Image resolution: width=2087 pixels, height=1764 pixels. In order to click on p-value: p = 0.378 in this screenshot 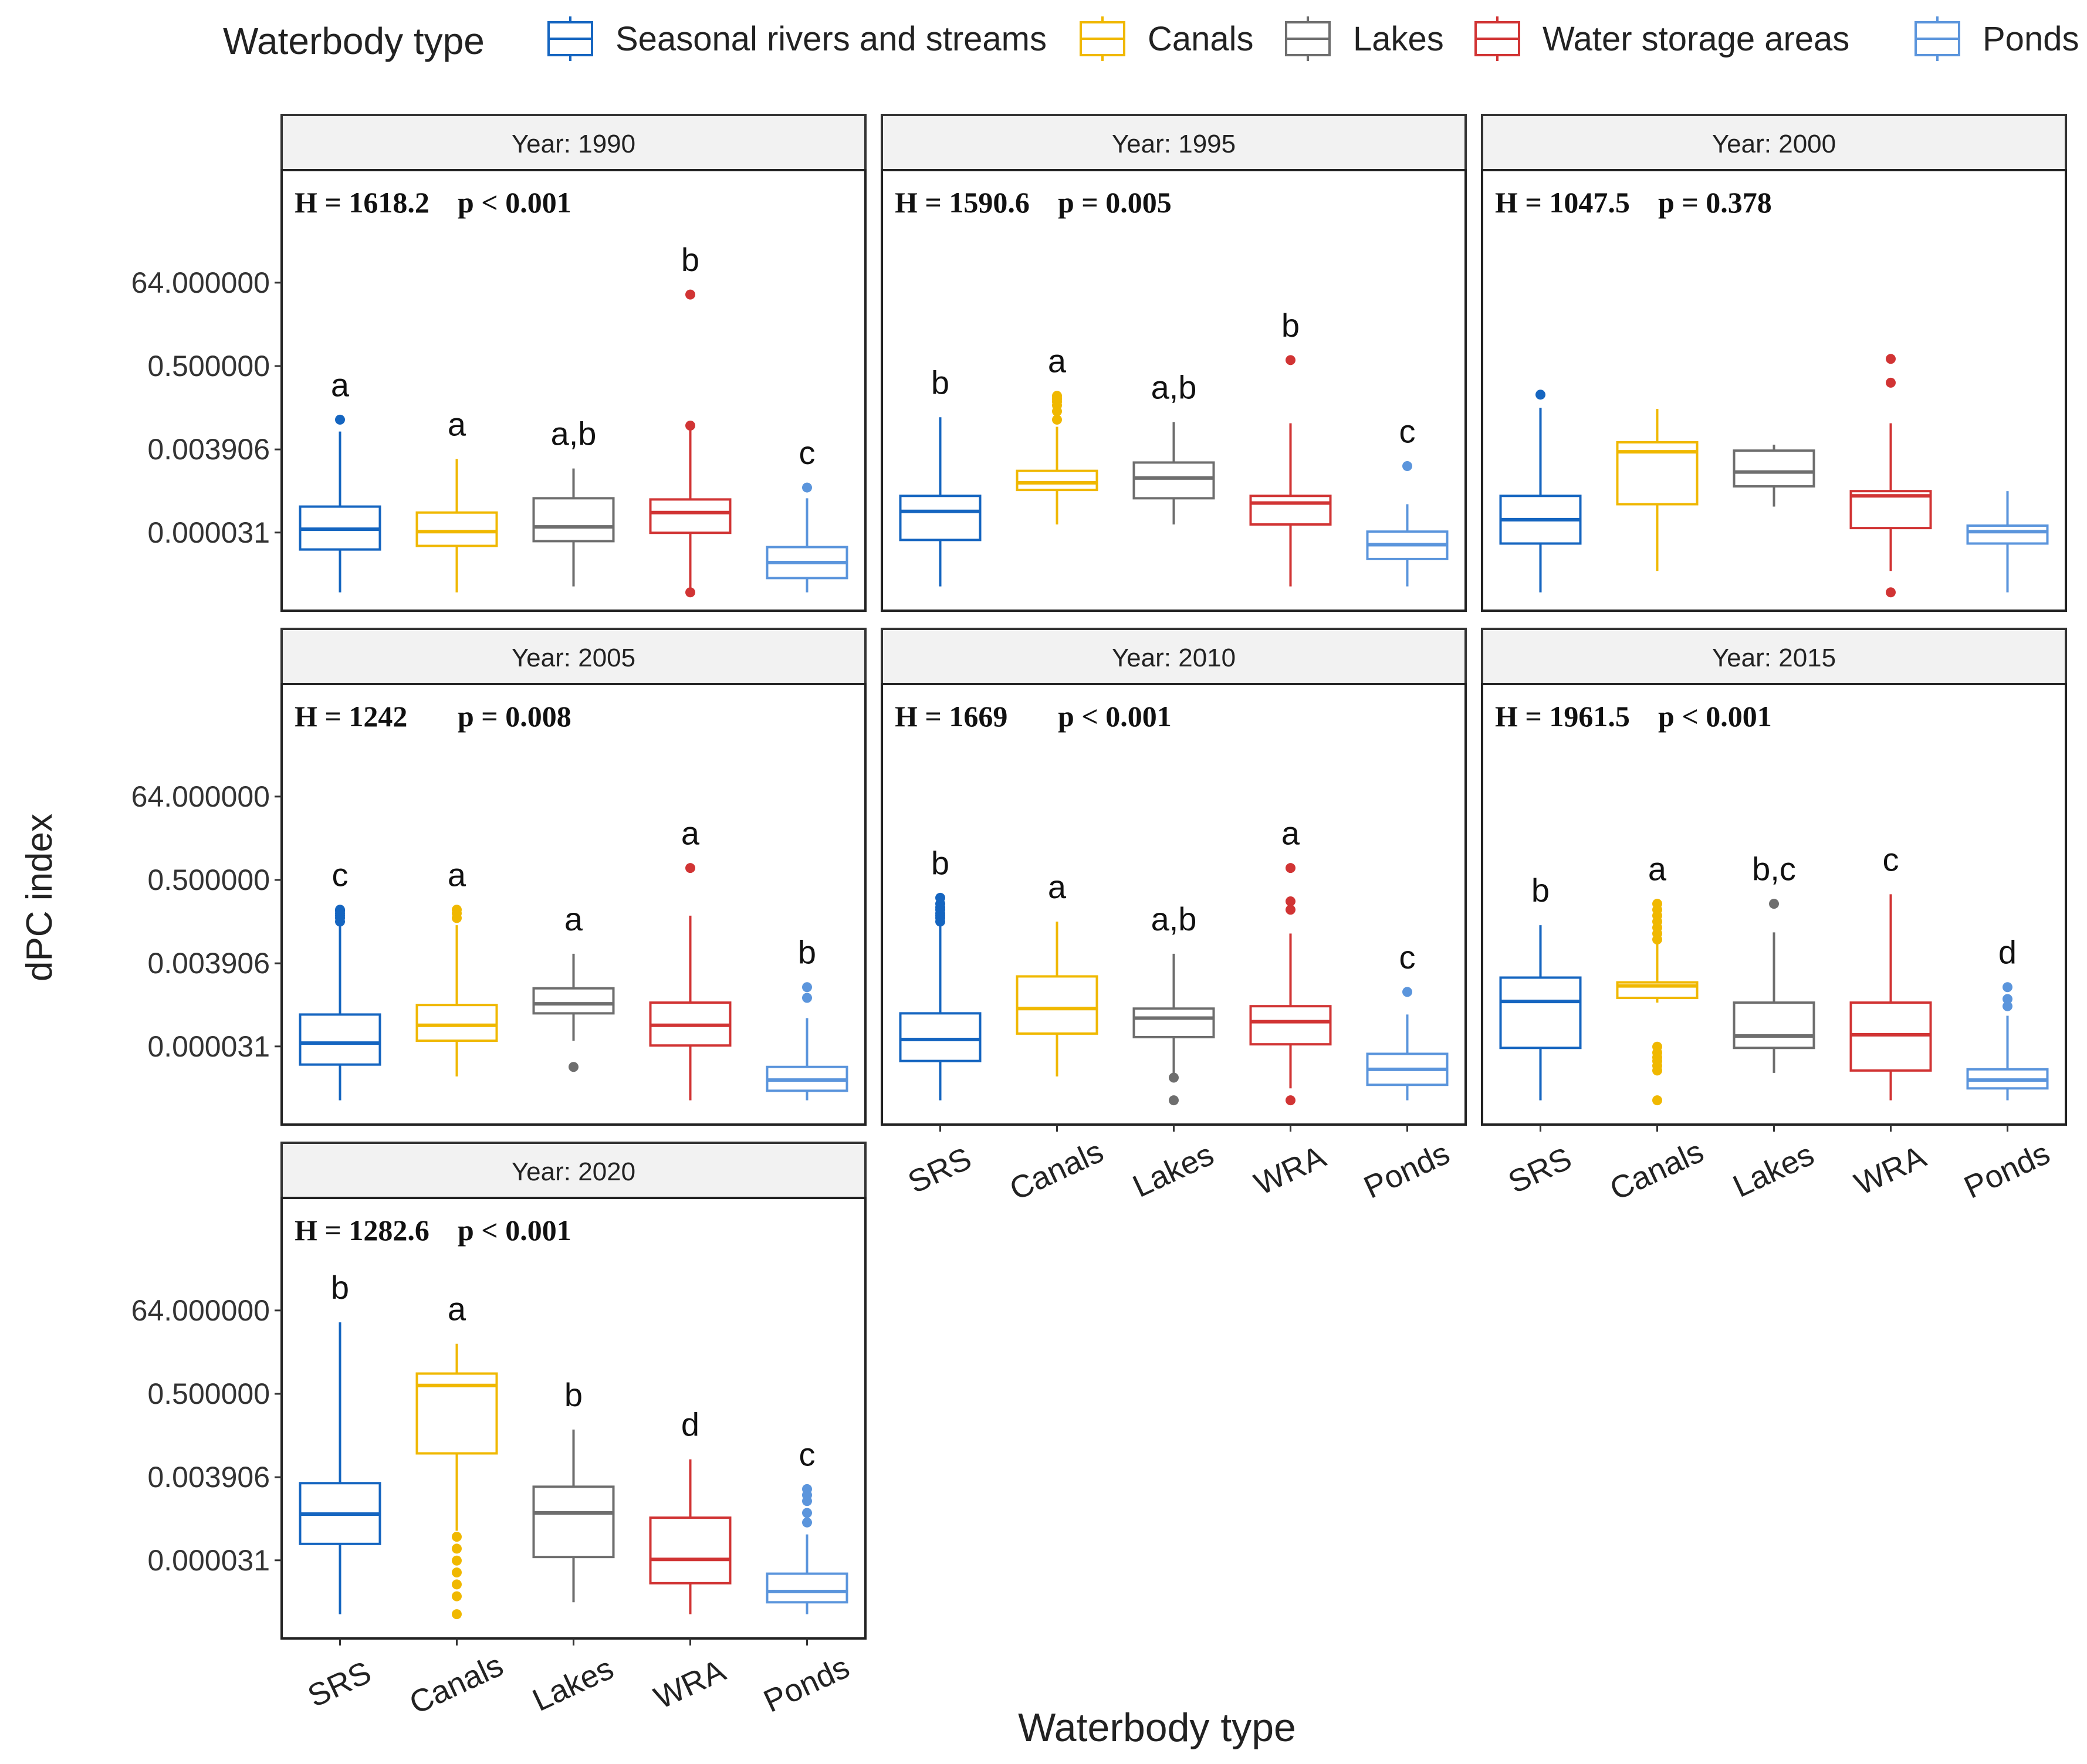, I will do `click(1715, 202)`.